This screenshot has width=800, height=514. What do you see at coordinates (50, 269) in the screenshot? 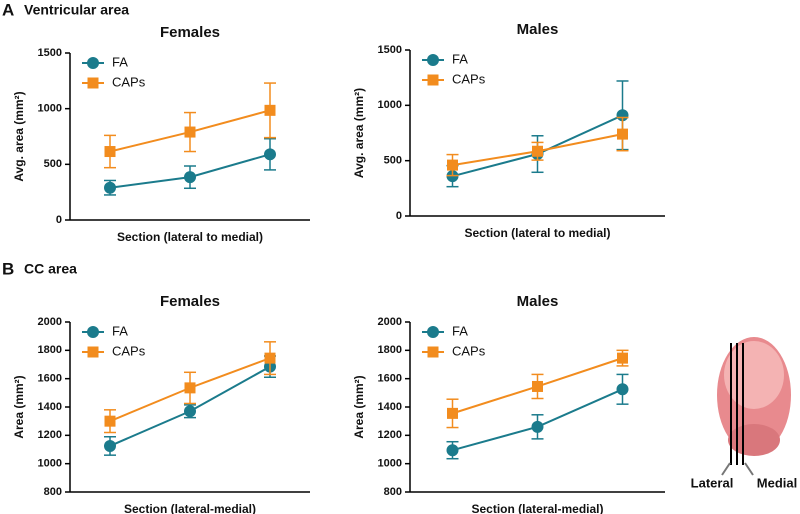
I see `panel-title: CC area` at bounding box center [50, 269].